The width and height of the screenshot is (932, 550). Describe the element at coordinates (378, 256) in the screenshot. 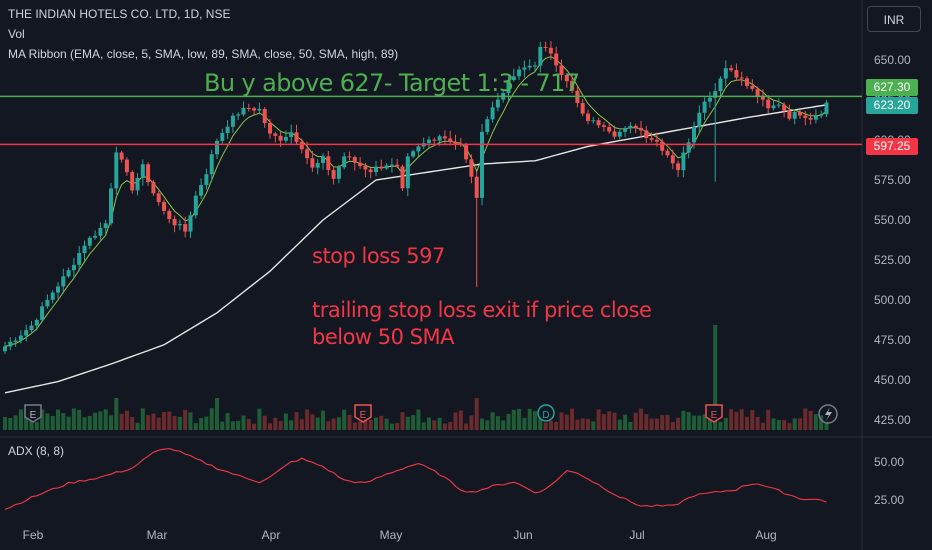

I see `stop-loss-annotation: stop loss 597` at that location.